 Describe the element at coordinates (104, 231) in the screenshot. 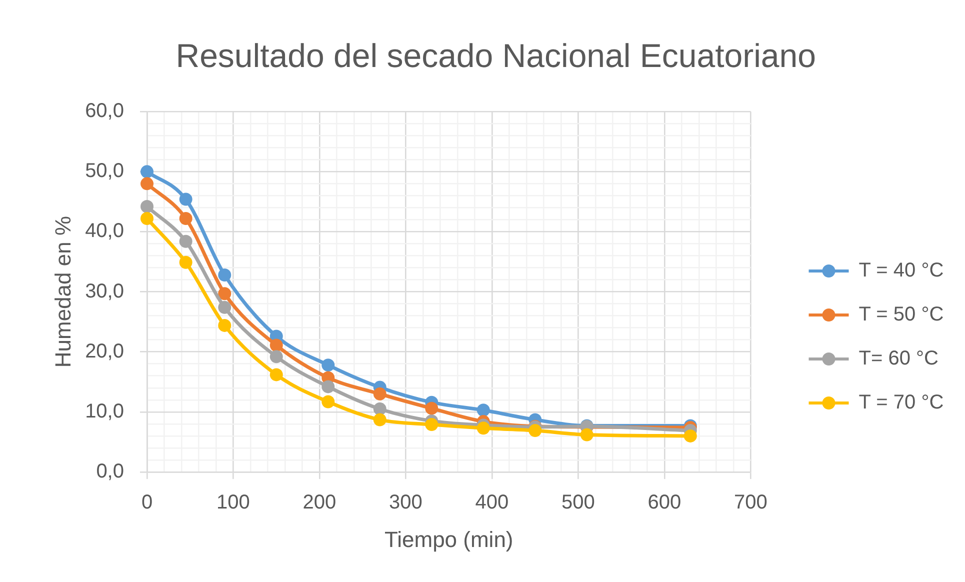

I see `y-tick-label: 40,0` at that location.